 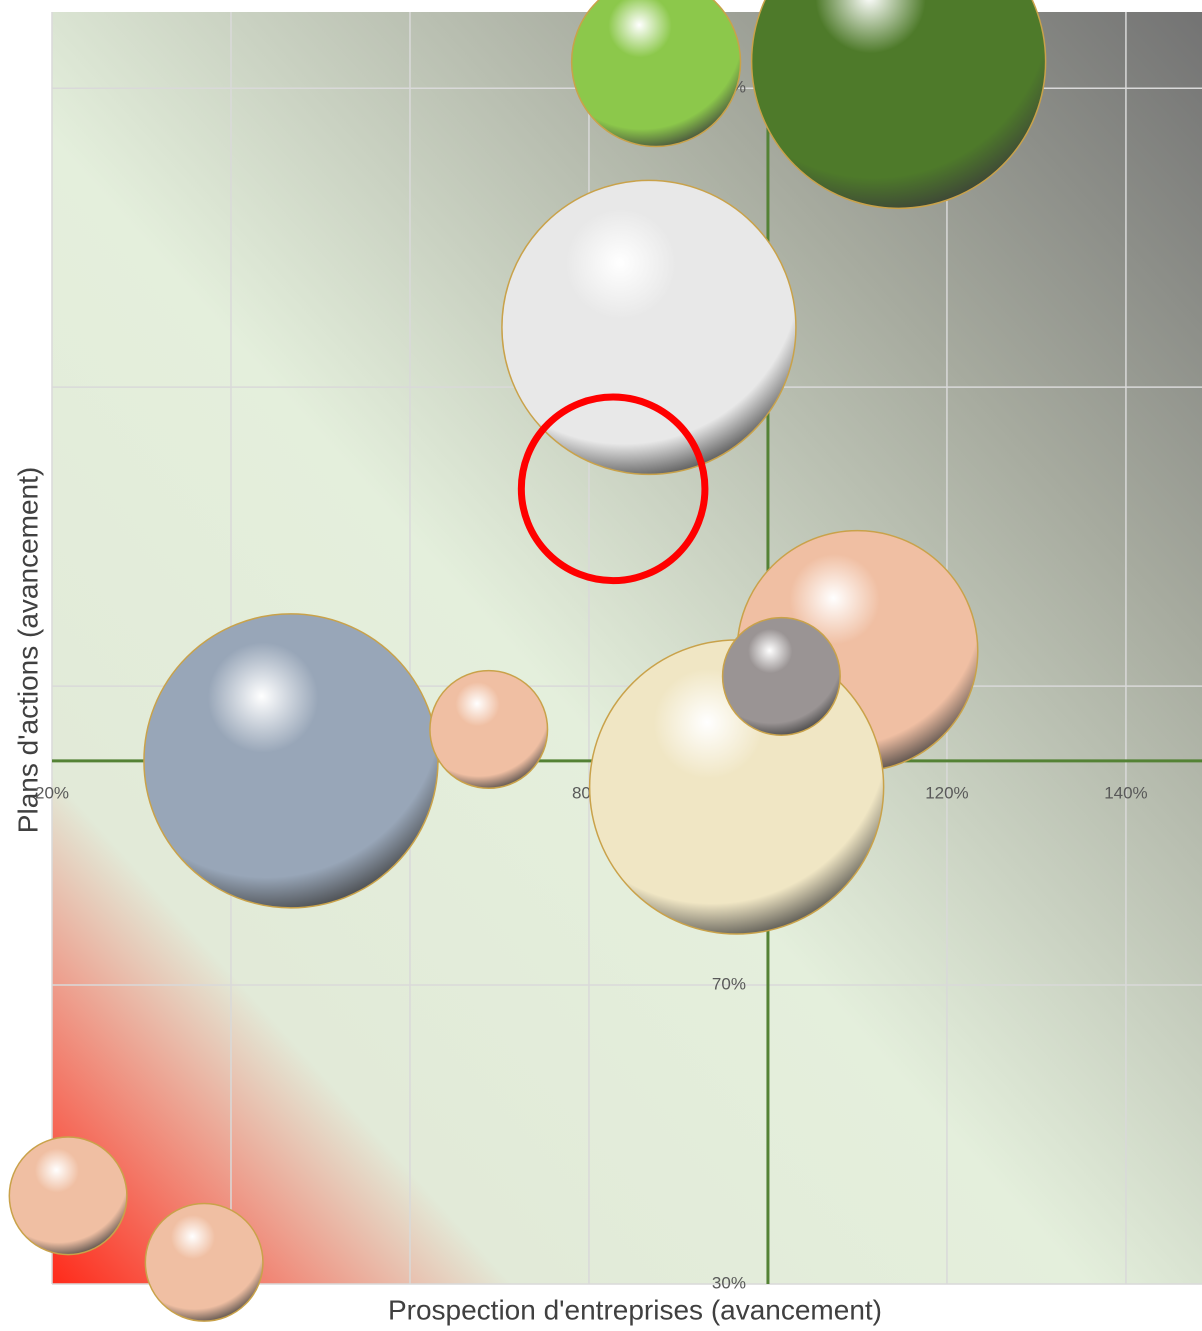 What do you see at coordinates (635, 1309) in the screenshot?
I see `x-axis-title: Prospection d'entreprises (avancement)` at bounding box center [635, 1309].